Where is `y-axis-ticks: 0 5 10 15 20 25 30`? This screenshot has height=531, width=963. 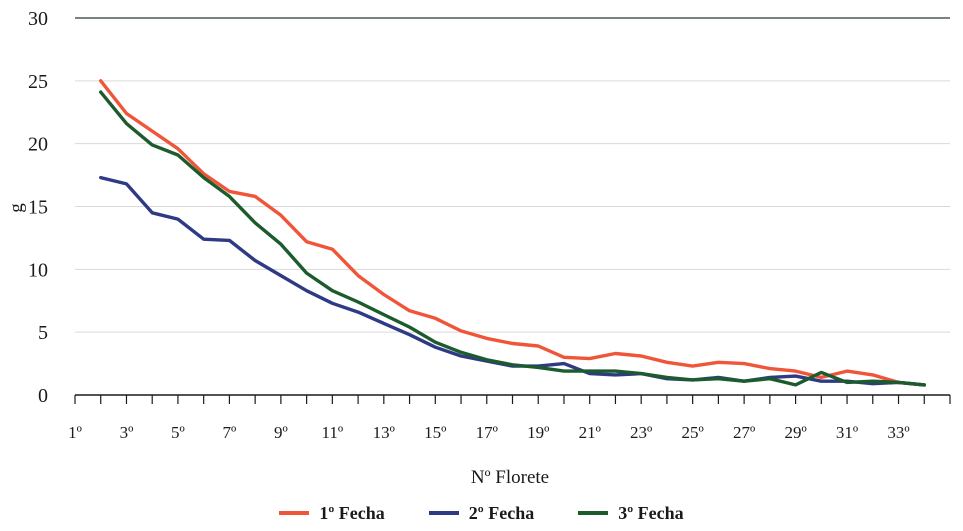
y-axis-ticks: 0 5 10 15 20 25 30 is located at coordinates (38, 207).